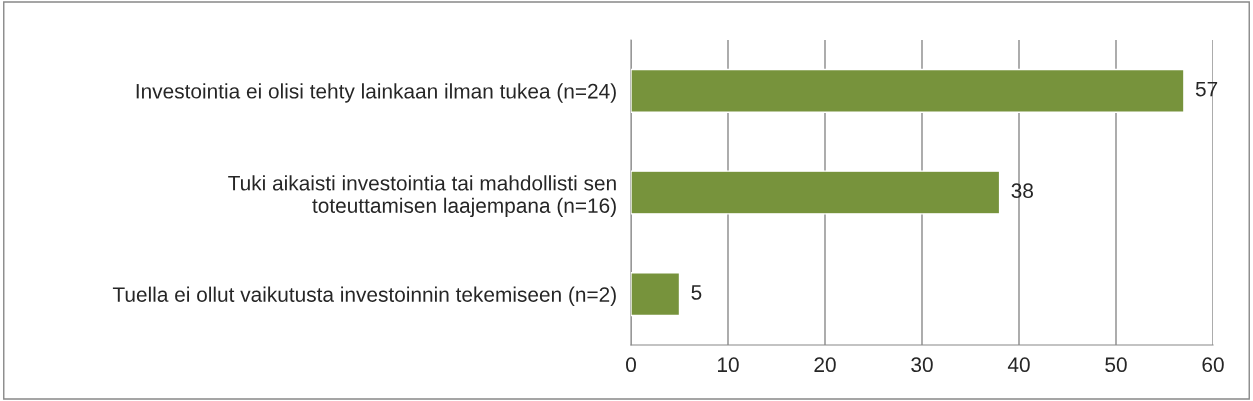 The height and width of the screenshot is (401, 1253). Describe the element at coordinates (1116, 365) in the screenshot. I see `x-tick-label: 50` at that location.